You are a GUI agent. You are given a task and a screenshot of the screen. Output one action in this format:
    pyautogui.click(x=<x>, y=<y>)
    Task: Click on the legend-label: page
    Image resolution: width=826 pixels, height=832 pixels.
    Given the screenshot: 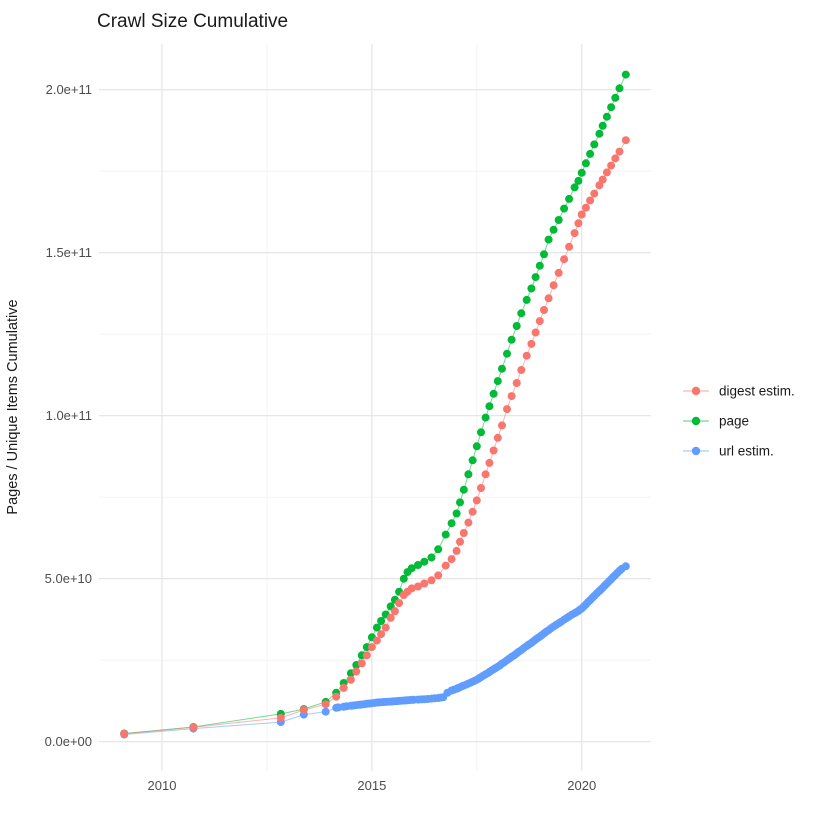 What is the action you would take?
    pyautogui.click(x=734, y=421)
    